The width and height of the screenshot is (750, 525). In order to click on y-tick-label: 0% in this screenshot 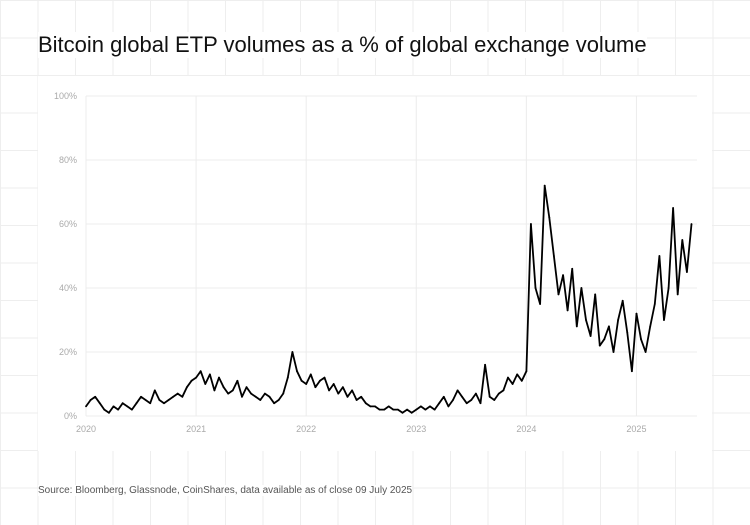, I will do `click(70, 416)`.